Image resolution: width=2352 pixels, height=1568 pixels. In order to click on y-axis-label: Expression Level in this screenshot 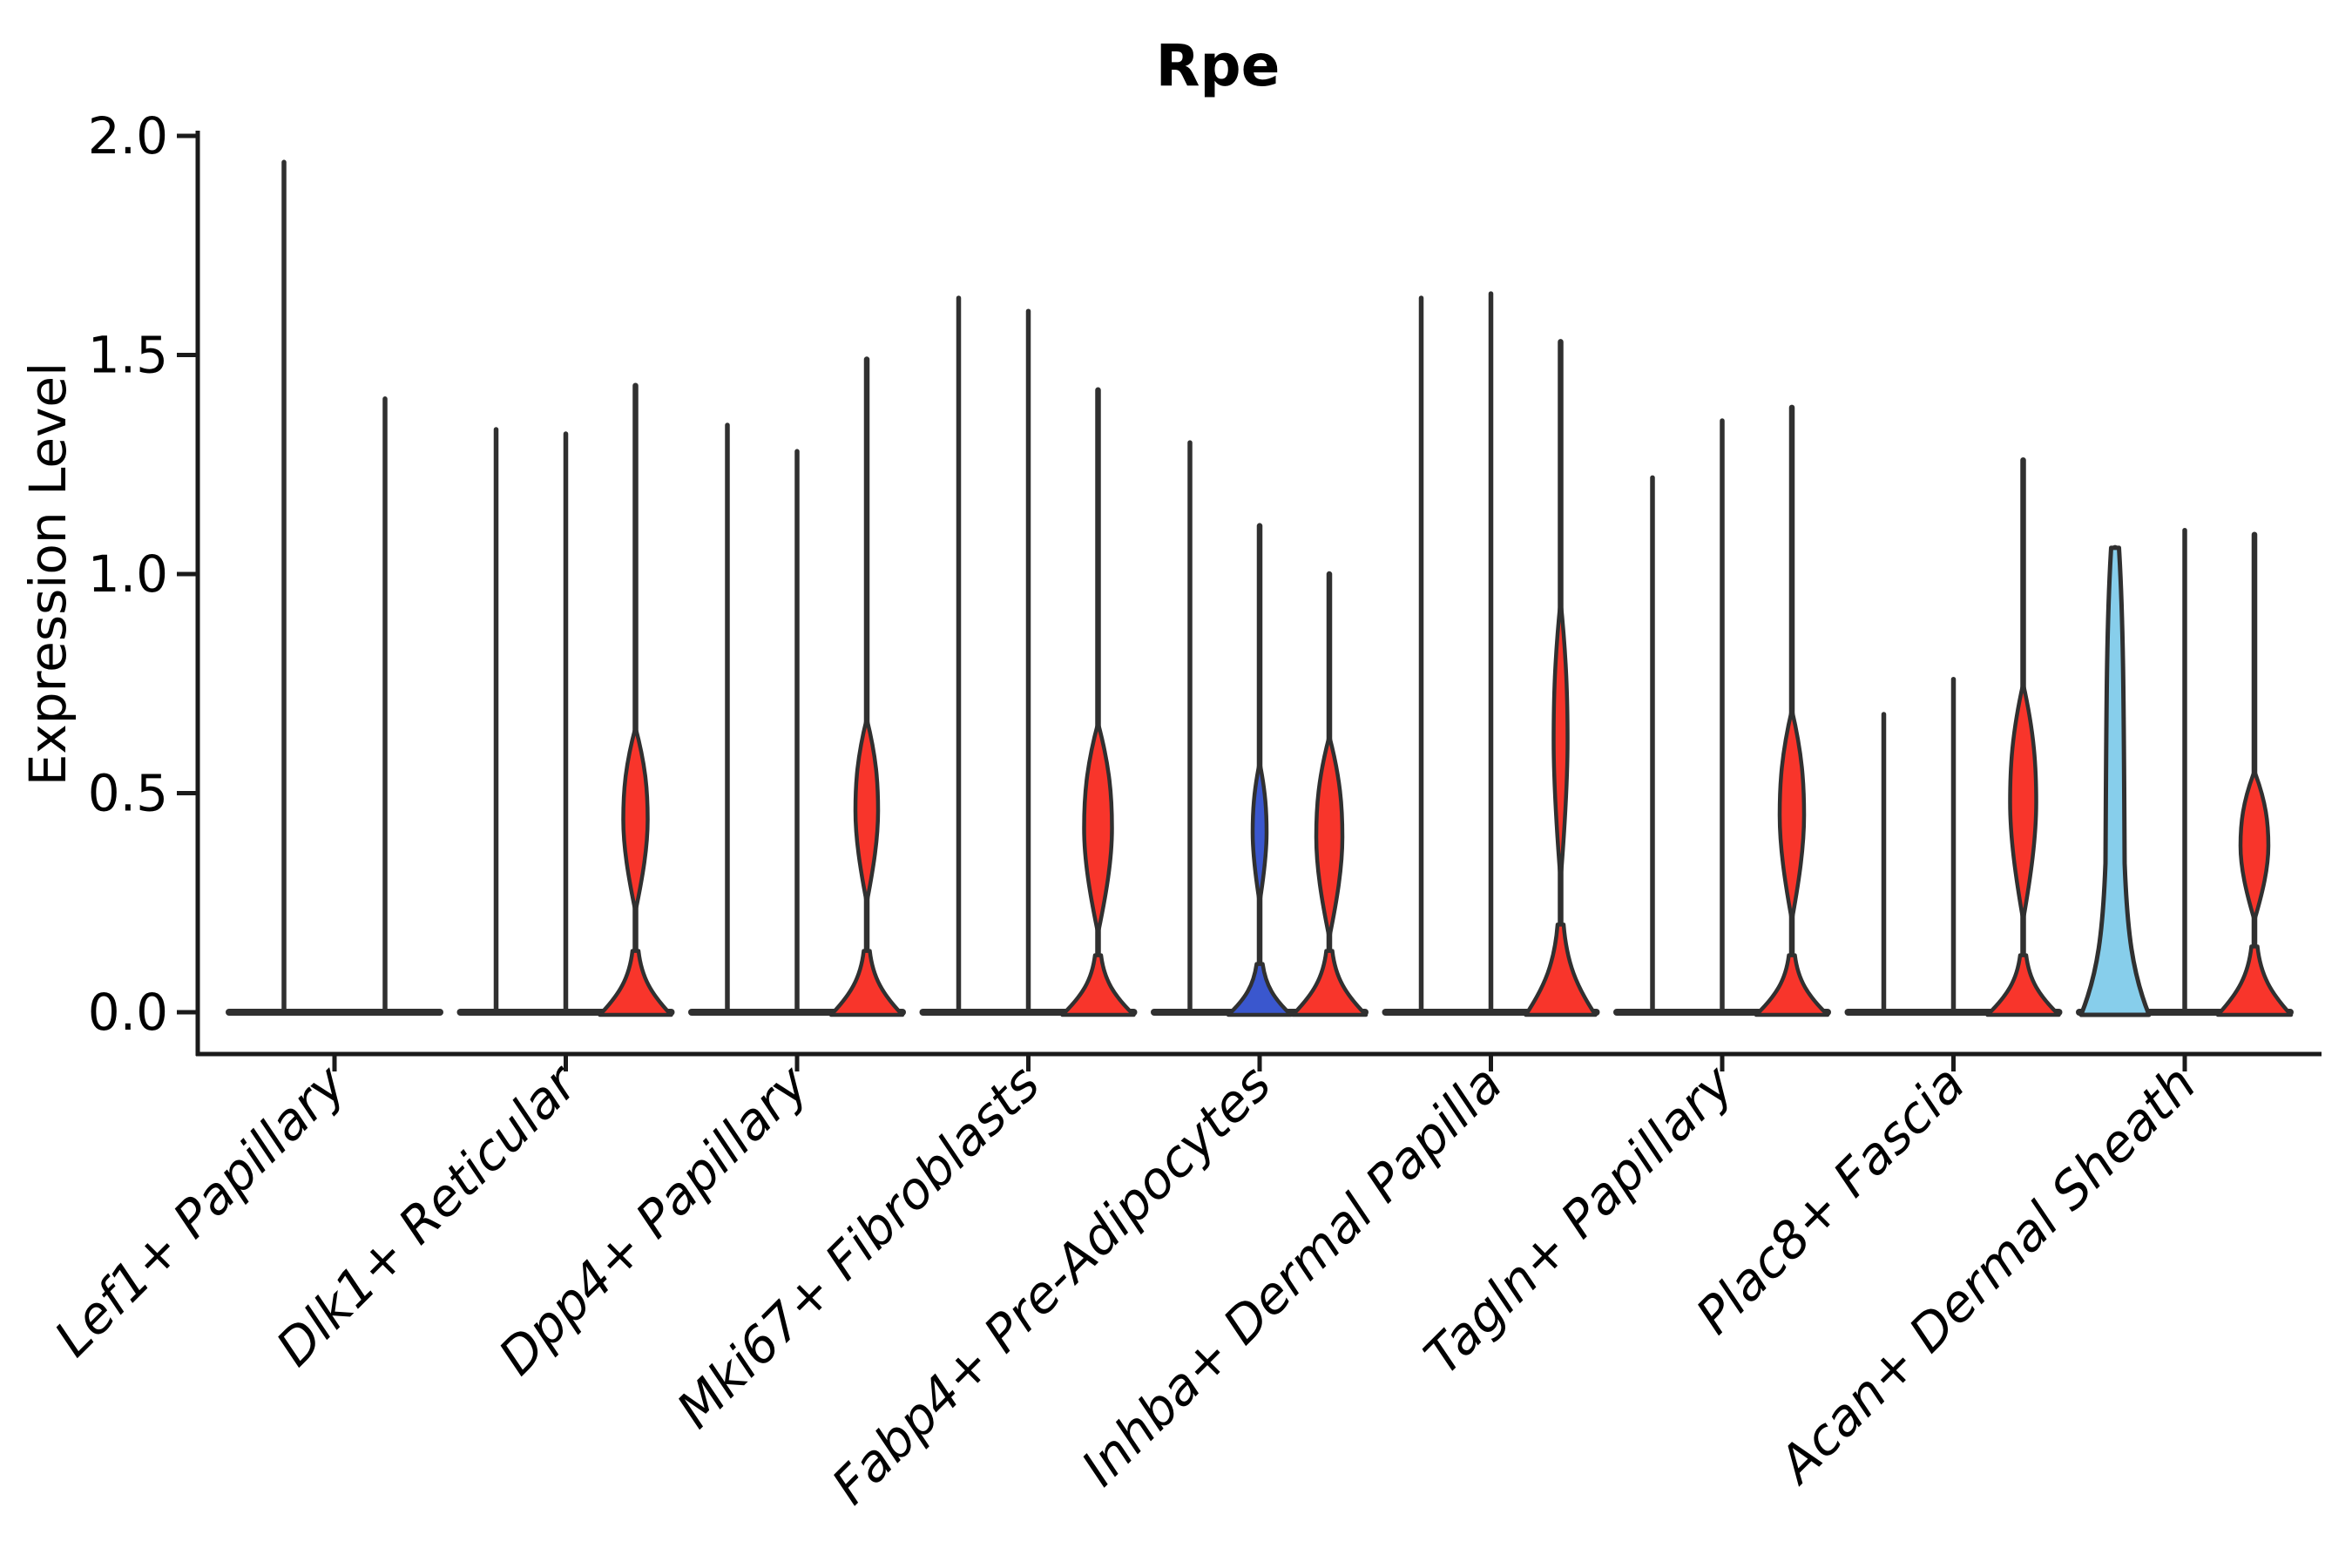, I will do `click(48, 574)`.